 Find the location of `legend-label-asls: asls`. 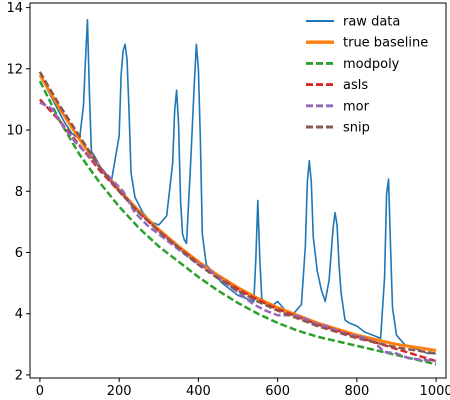

legend-label-asls: asls is located at coordinates (355, 85).